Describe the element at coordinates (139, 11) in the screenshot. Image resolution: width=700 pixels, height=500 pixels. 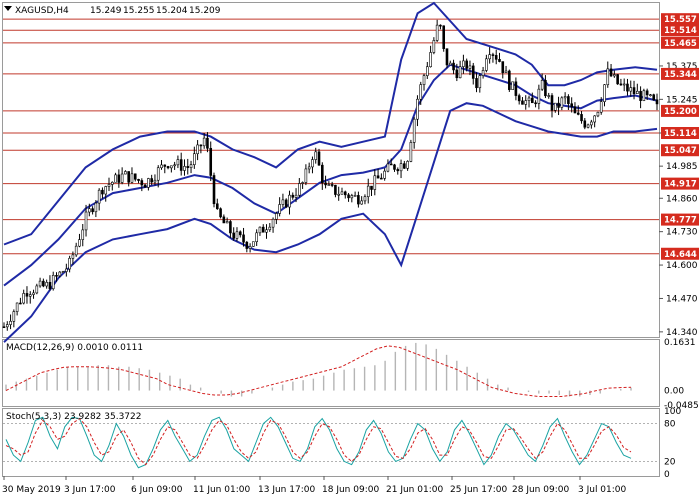
I see `high-value: 15.255` at that location.